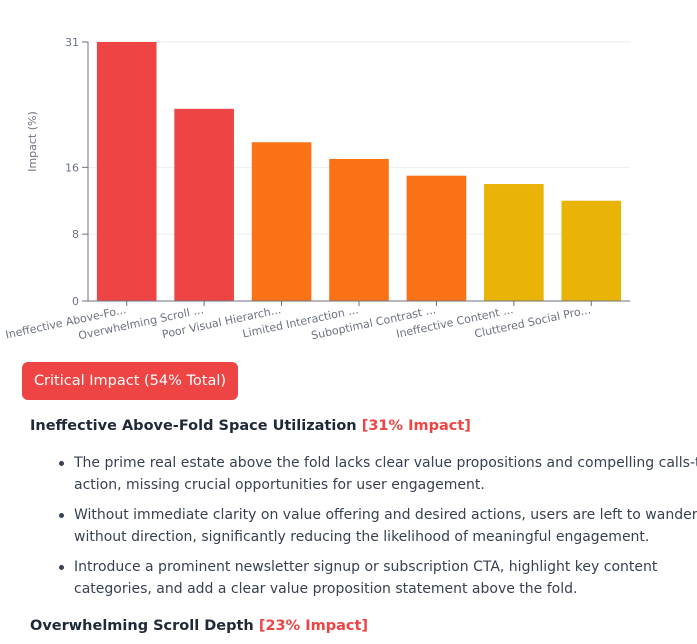  What do you see at coordinates (72, 167) in the screenshot?
I see `y-tick-label: 16` at bounding box center [72, 167].